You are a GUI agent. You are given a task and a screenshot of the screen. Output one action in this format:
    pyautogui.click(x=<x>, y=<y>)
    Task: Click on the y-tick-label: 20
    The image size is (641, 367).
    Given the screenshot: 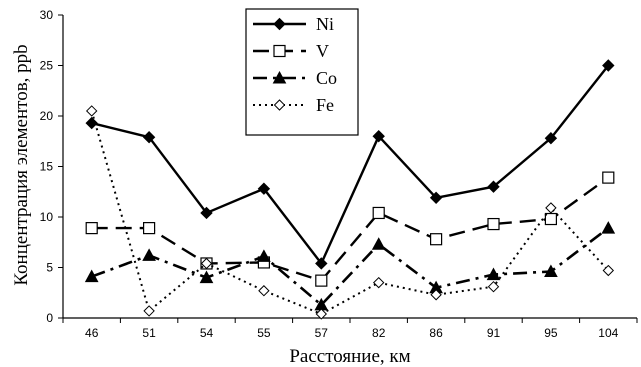 What is the action you would take?
    pyautogui.click(x=47, y=116)
    